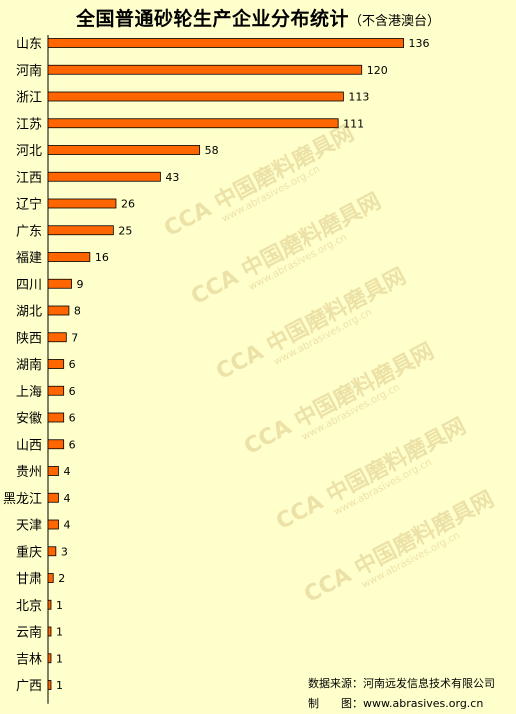 The image size is (516, 714). Describe the element at coordinates (29, 365) in the screenshot. I see `category-label: 湖南` at that location.